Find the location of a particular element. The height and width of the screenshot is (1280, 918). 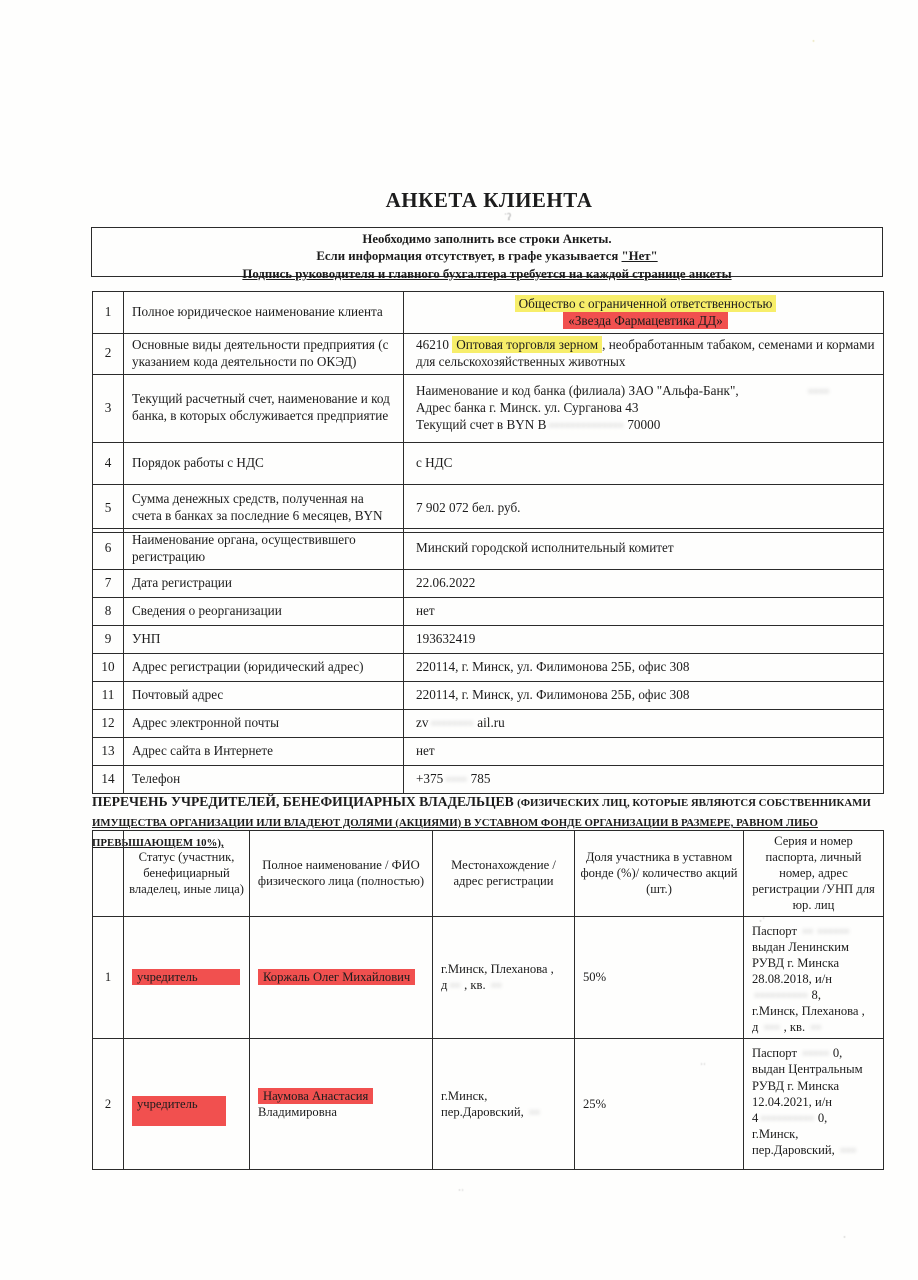

value-line: 4 •••••••••• 0, is located at coordinates (790, 1117).